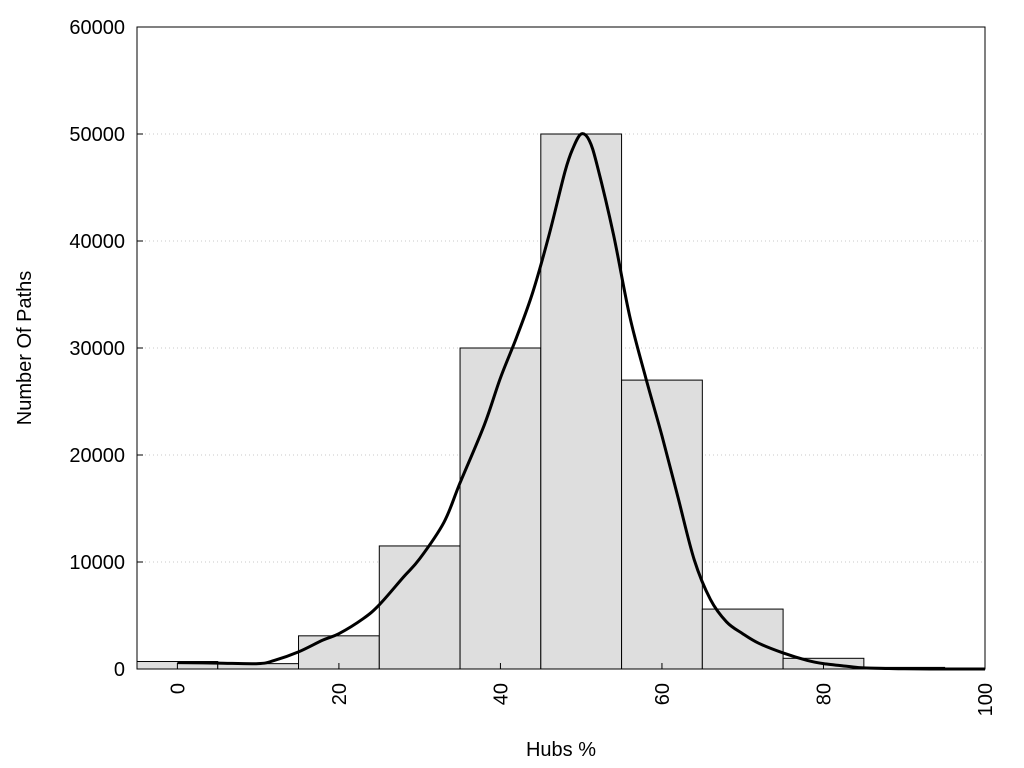  Describe the element at coordinates (178, 688) in the screenshot. I see `x-tick-label: 0` at that location.